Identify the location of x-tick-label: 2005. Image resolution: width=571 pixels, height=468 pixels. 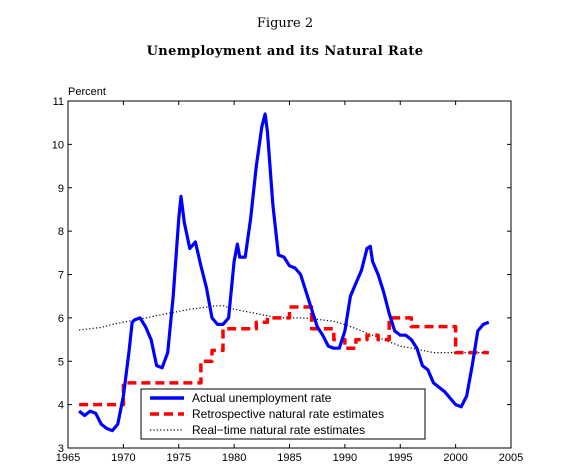
(511, 458).